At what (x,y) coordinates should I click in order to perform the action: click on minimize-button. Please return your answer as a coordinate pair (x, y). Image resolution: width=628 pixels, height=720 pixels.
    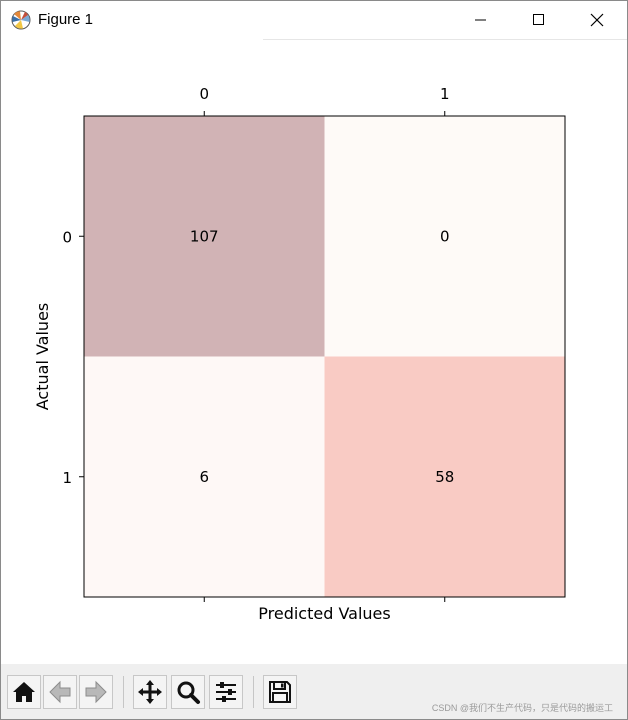
    Looking at the image, I should click on (481, 20).